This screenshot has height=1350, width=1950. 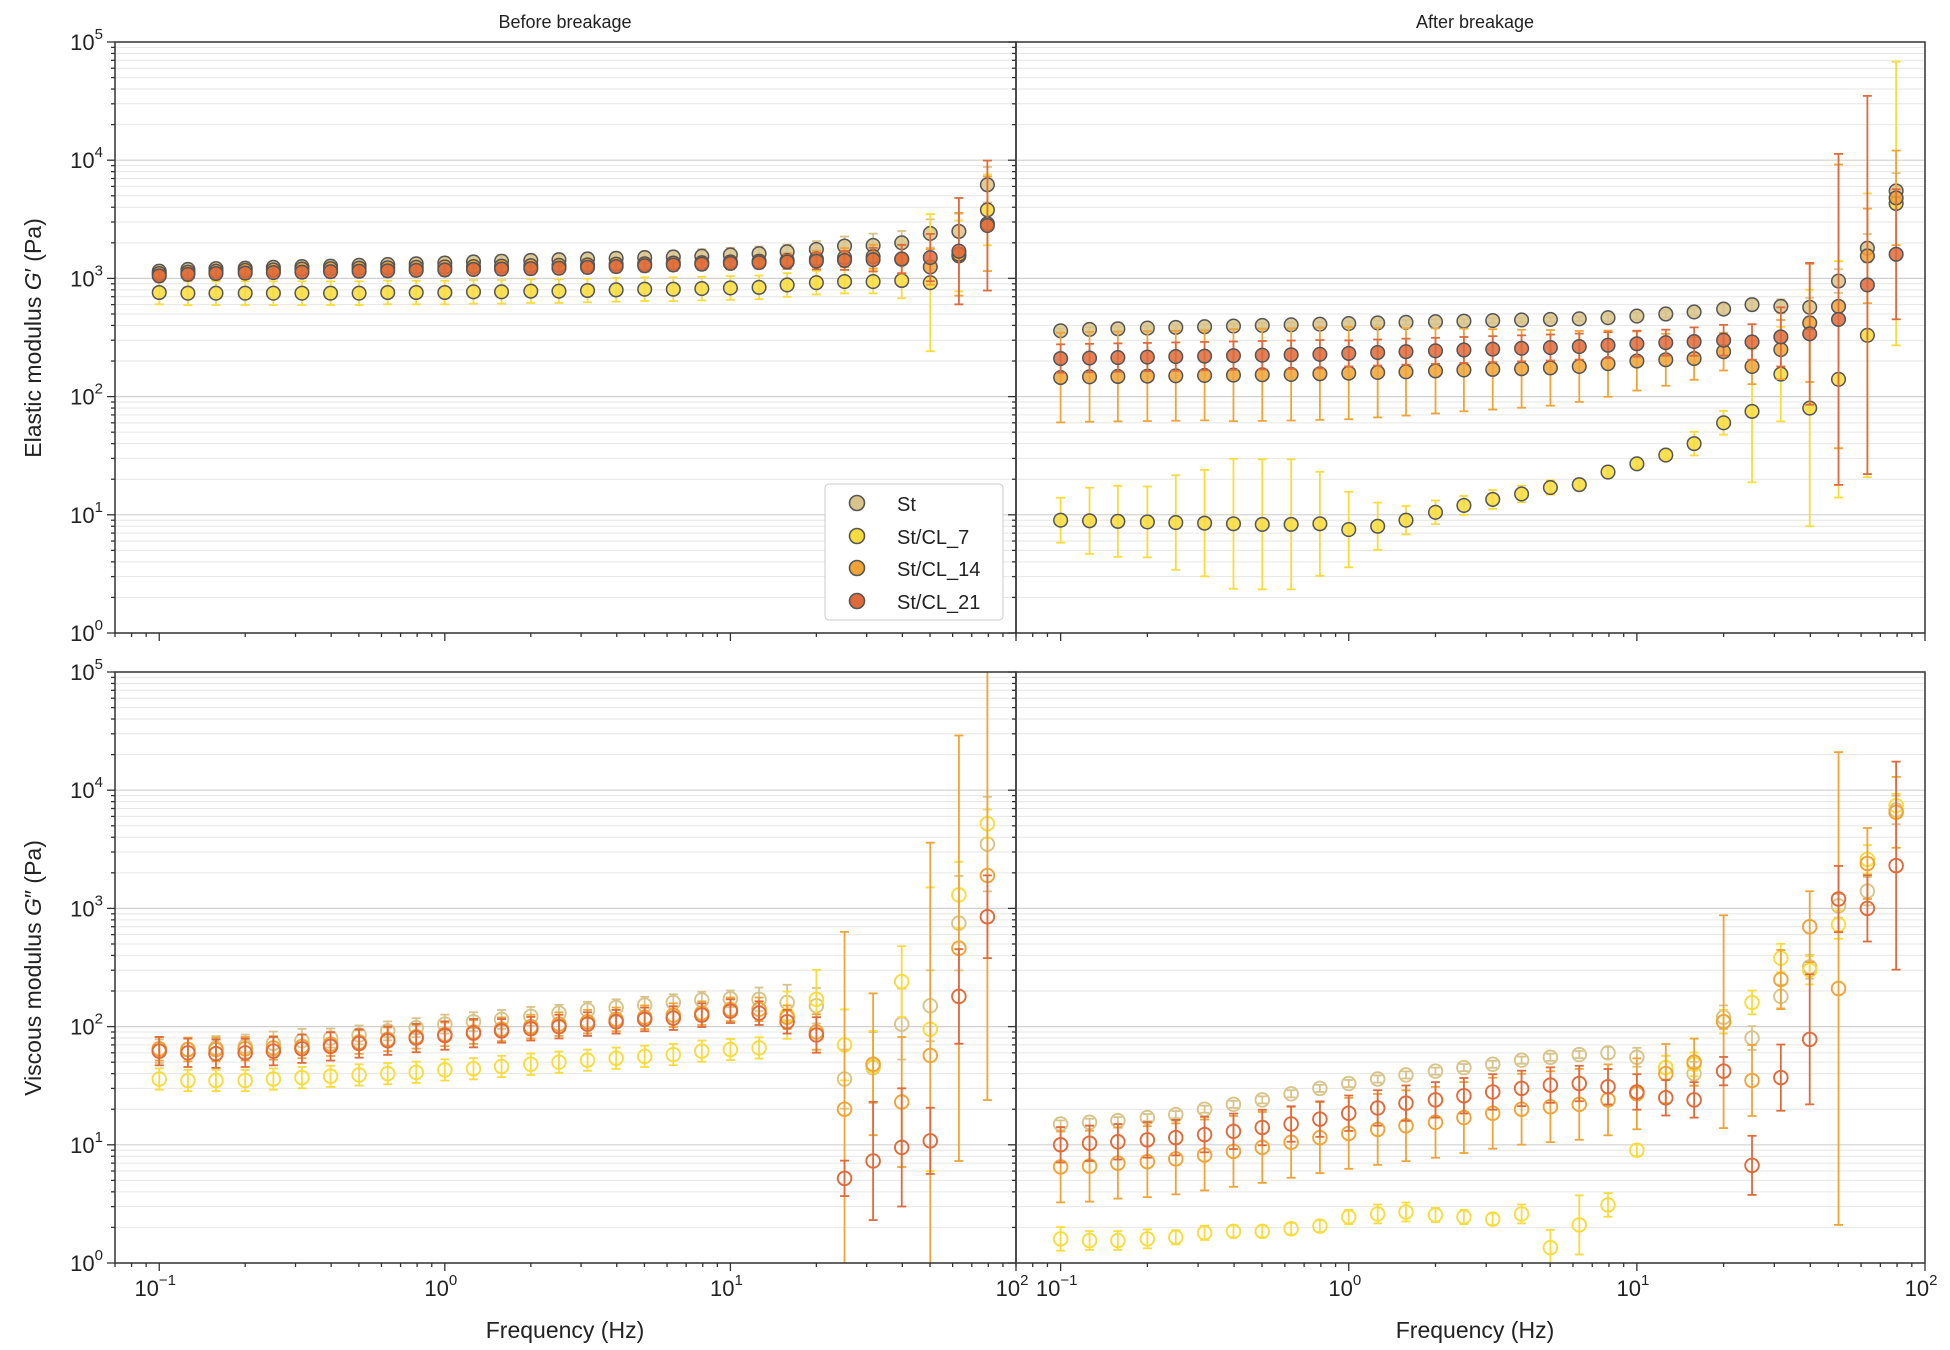 I want to click on legend-label-st-cl-21: St/CL_21, so click(x=938, y=603).